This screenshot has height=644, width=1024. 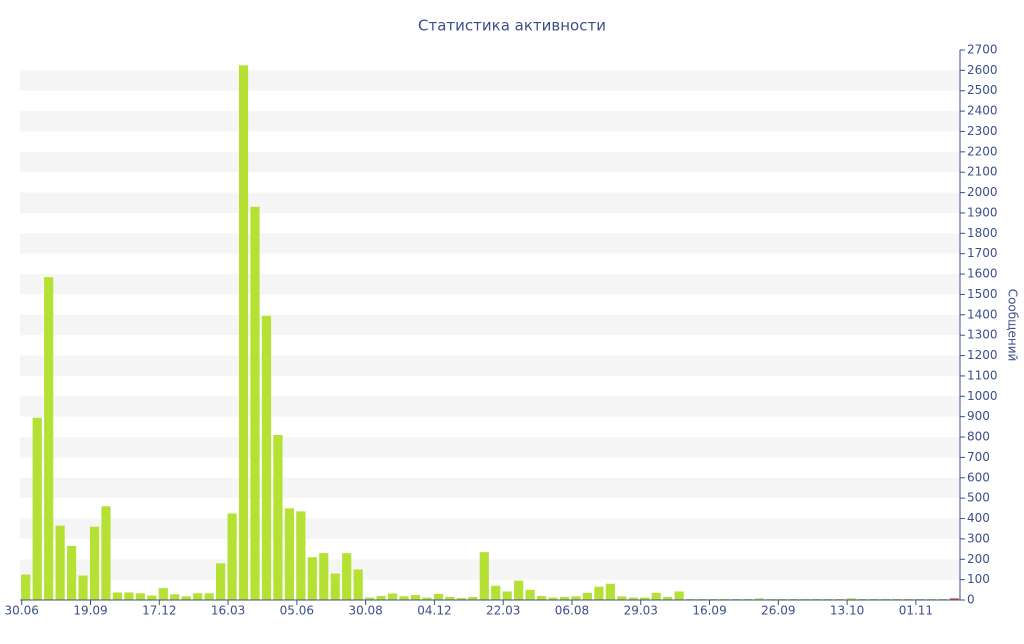 I want to click on y-tick-label: 1600, so click(x=982, y=274).